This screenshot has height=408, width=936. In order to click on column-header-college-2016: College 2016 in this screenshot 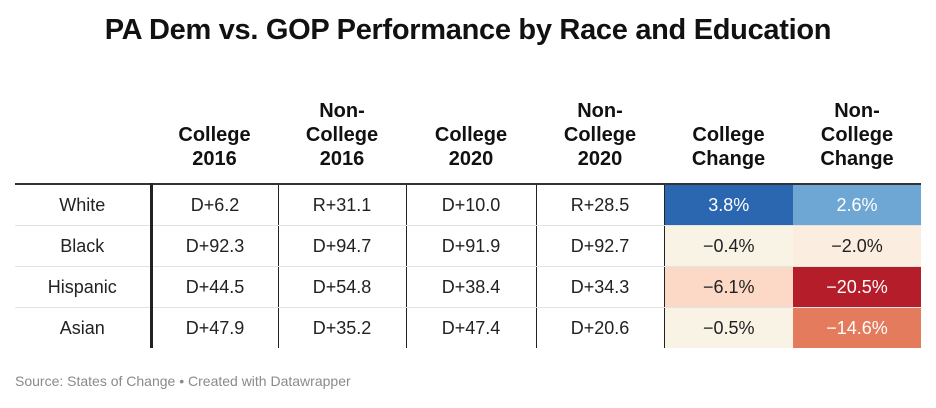, I will do `click(214, 136)`.